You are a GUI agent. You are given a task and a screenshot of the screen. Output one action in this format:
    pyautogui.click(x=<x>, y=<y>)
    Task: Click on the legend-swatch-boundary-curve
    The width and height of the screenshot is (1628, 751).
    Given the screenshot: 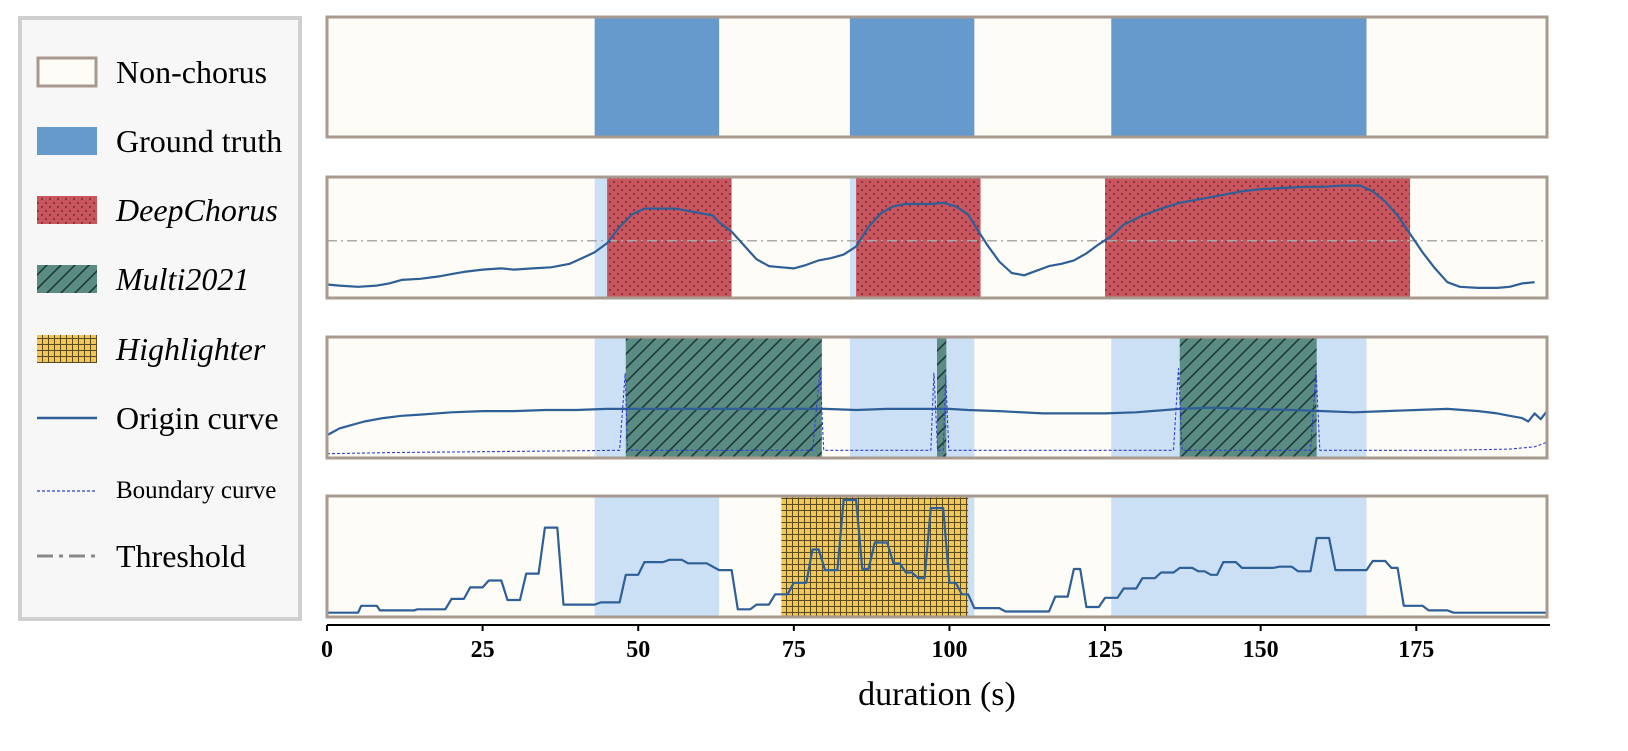 What is the action you would take?
    pyautogui.click(x=67, y=491)
    